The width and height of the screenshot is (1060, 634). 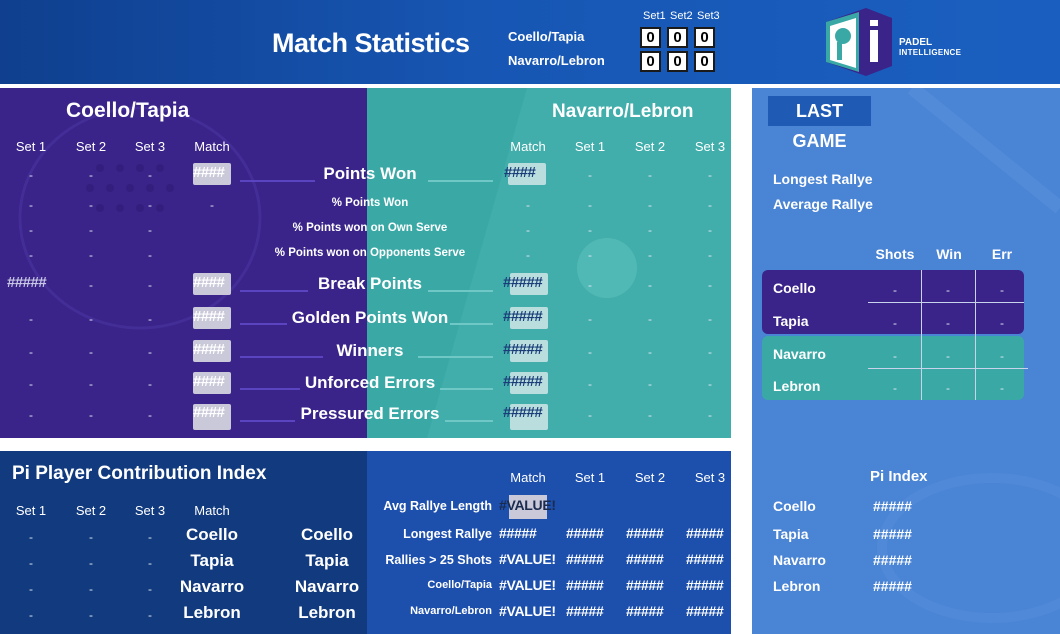 I want to click on row7-left-underline, so click(x=281, y=357).